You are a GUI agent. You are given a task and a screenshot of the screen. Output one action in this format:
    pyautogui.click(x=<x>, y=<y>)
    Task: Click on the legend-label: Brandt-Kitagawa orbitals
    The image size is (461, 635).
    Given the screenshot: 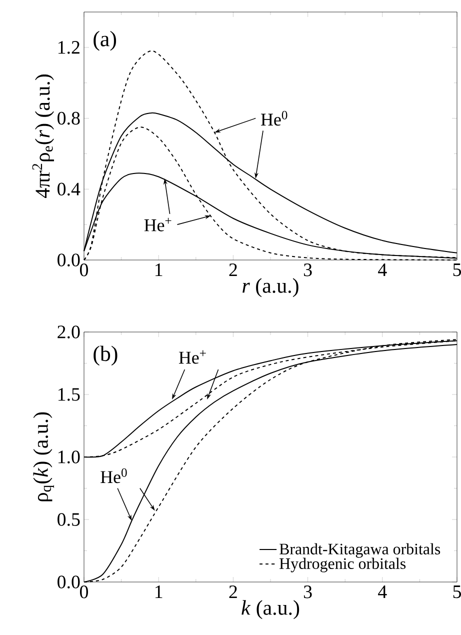 What is the action you would take?
    pyautogui.click(x=360, y=550)
    